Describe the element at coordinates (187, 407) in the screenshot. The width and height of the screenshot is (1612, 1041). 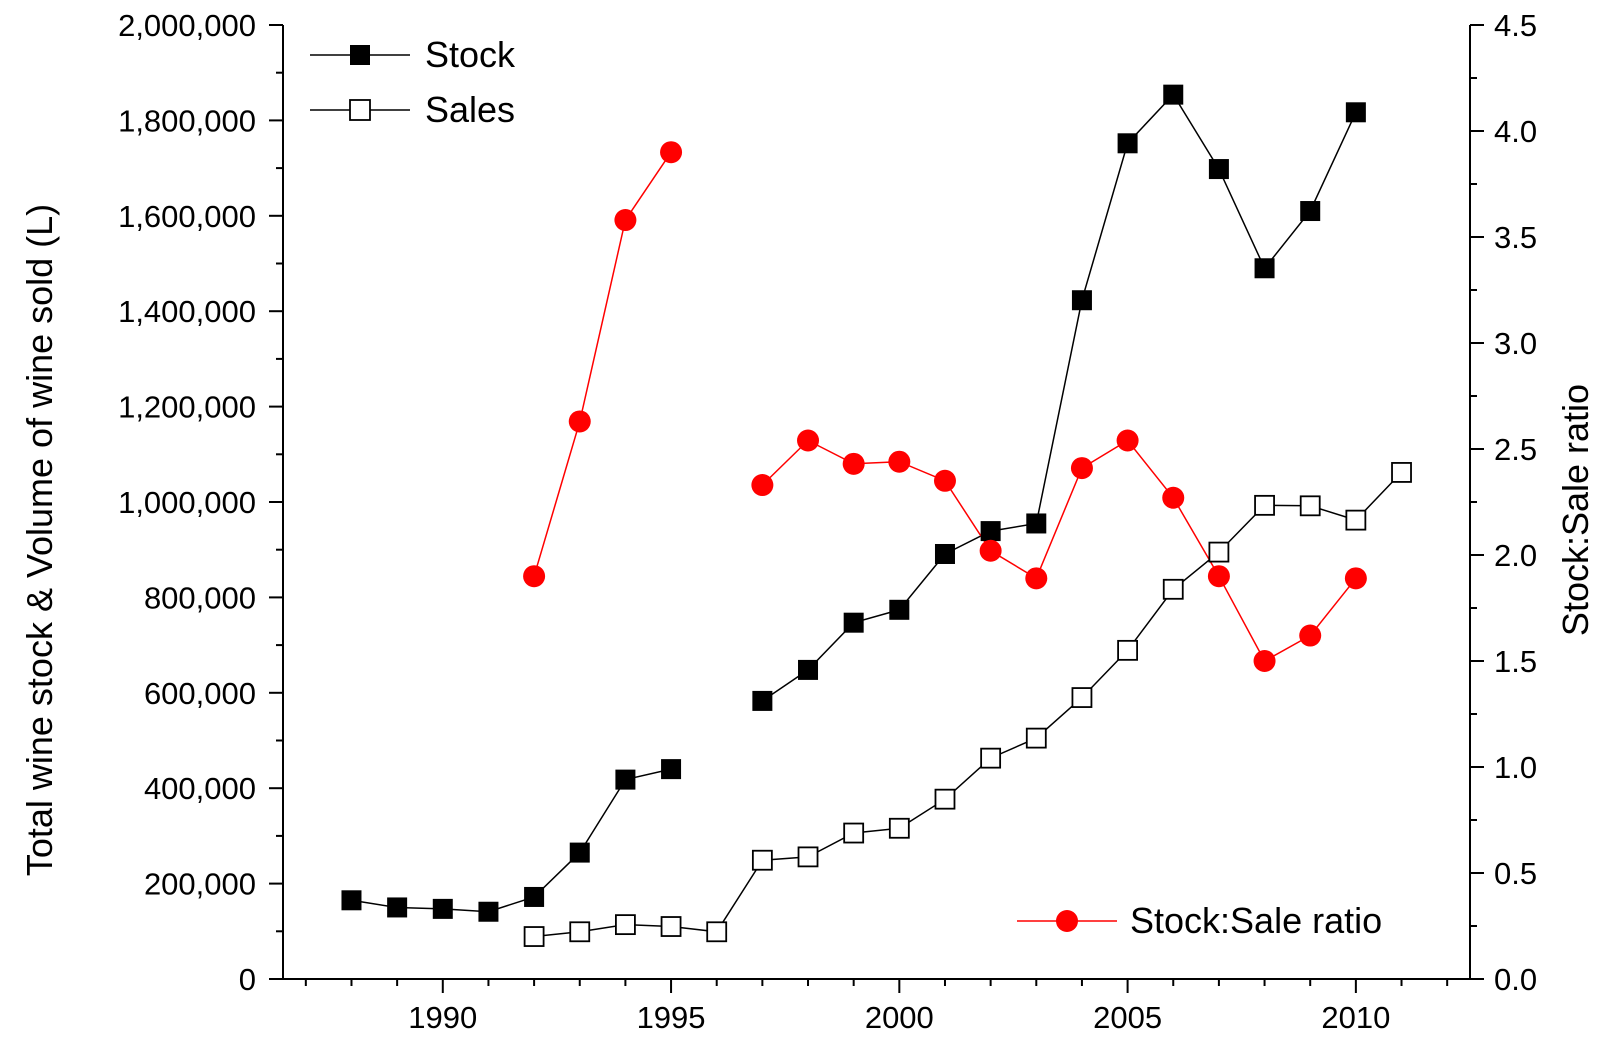
I see `y-left-tick-label: 1,200,000` at that location.